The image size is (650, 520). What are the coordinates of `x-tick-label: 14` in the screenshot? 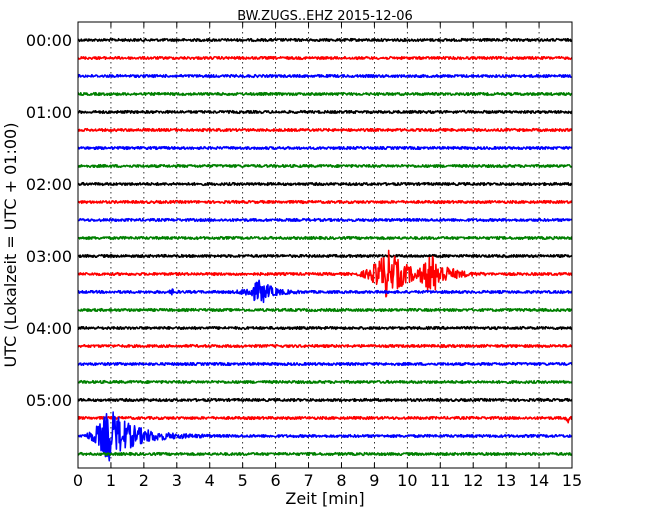 It's located at (539, 480).